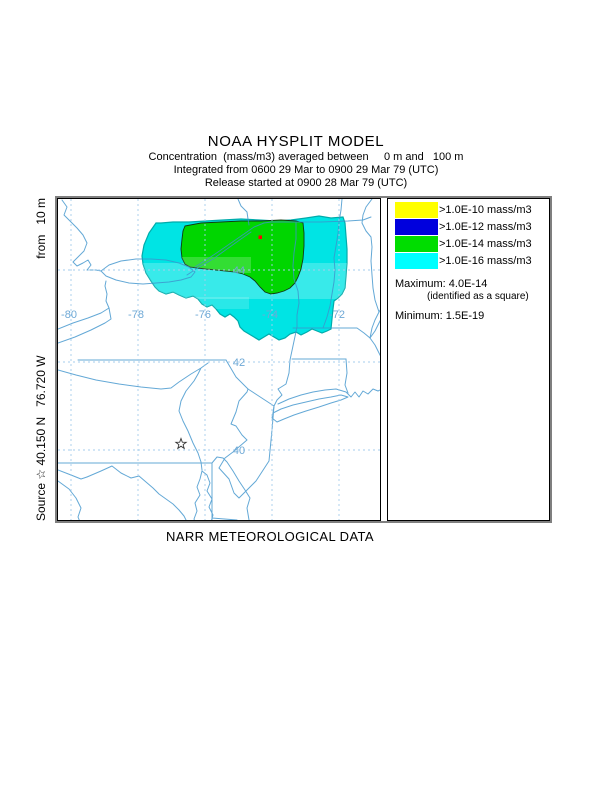  Describe the element at coordinates (196, 303) in the screenshot. I see `cyan-light-band` at that location.